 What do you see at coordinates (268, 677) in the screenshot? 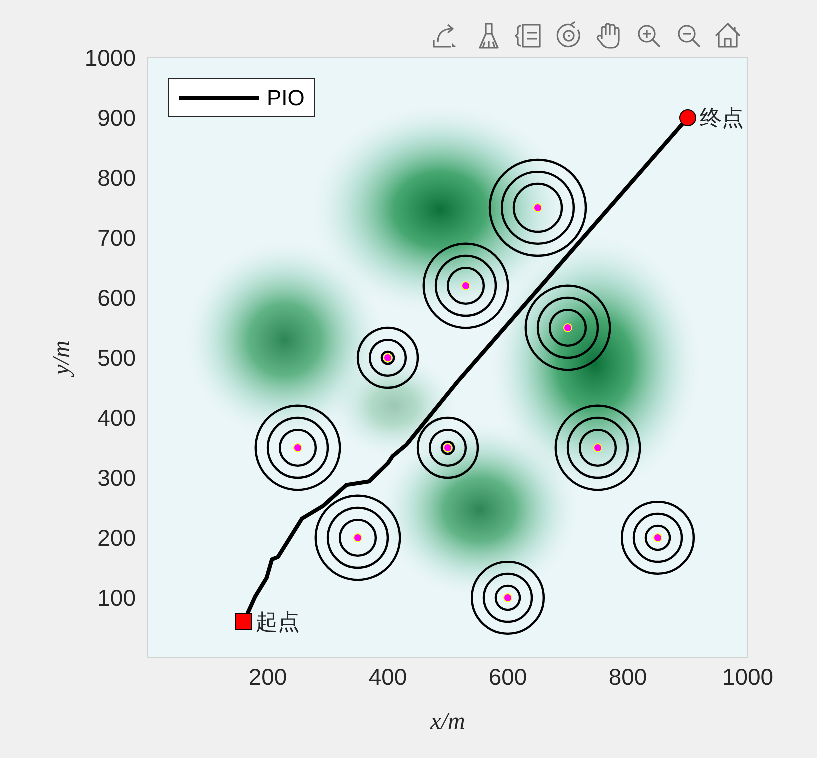
I see `x-tick-label: 200` at bounding box center [268, 677].